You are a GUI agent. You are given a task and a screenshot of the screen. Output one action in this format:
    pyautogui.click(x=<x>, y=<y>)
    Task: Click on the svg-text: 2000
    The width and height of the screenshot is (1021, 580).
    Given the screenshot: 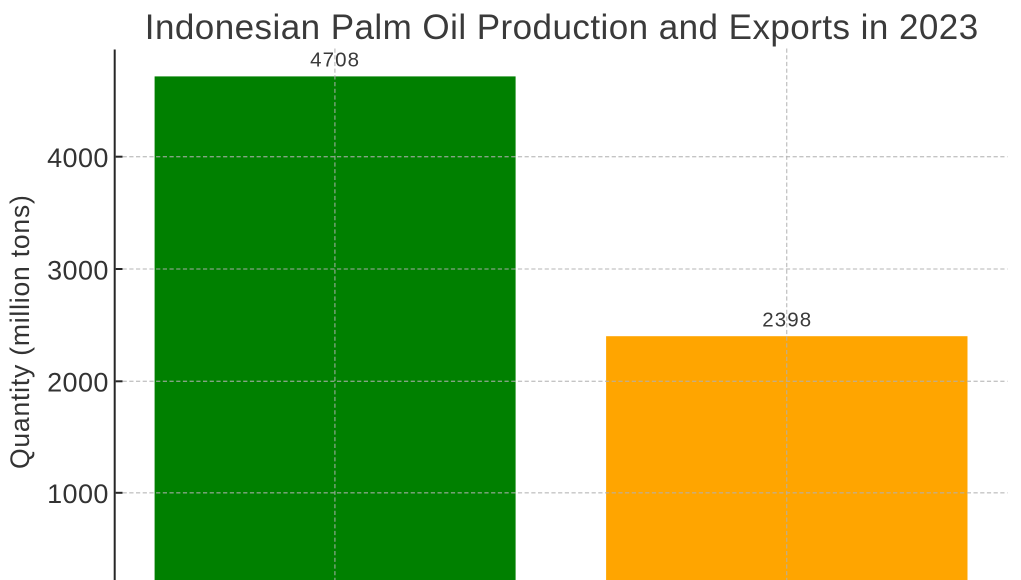 What is the action you would take?
    pyautogui.click(x=78, y=383)
    